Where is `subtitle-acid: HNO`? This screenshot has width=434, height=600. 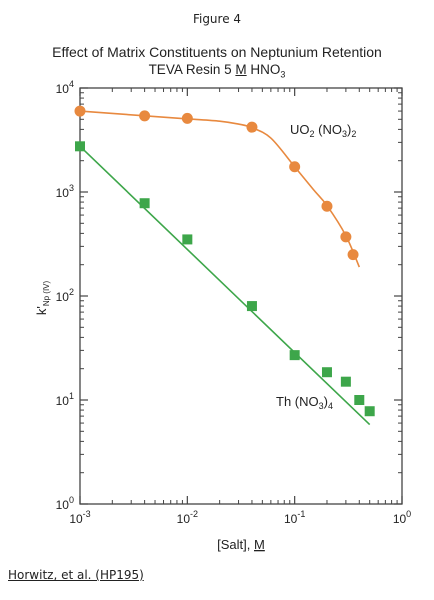
subtitle-acid: HNO is located at coordinates (265, 69).